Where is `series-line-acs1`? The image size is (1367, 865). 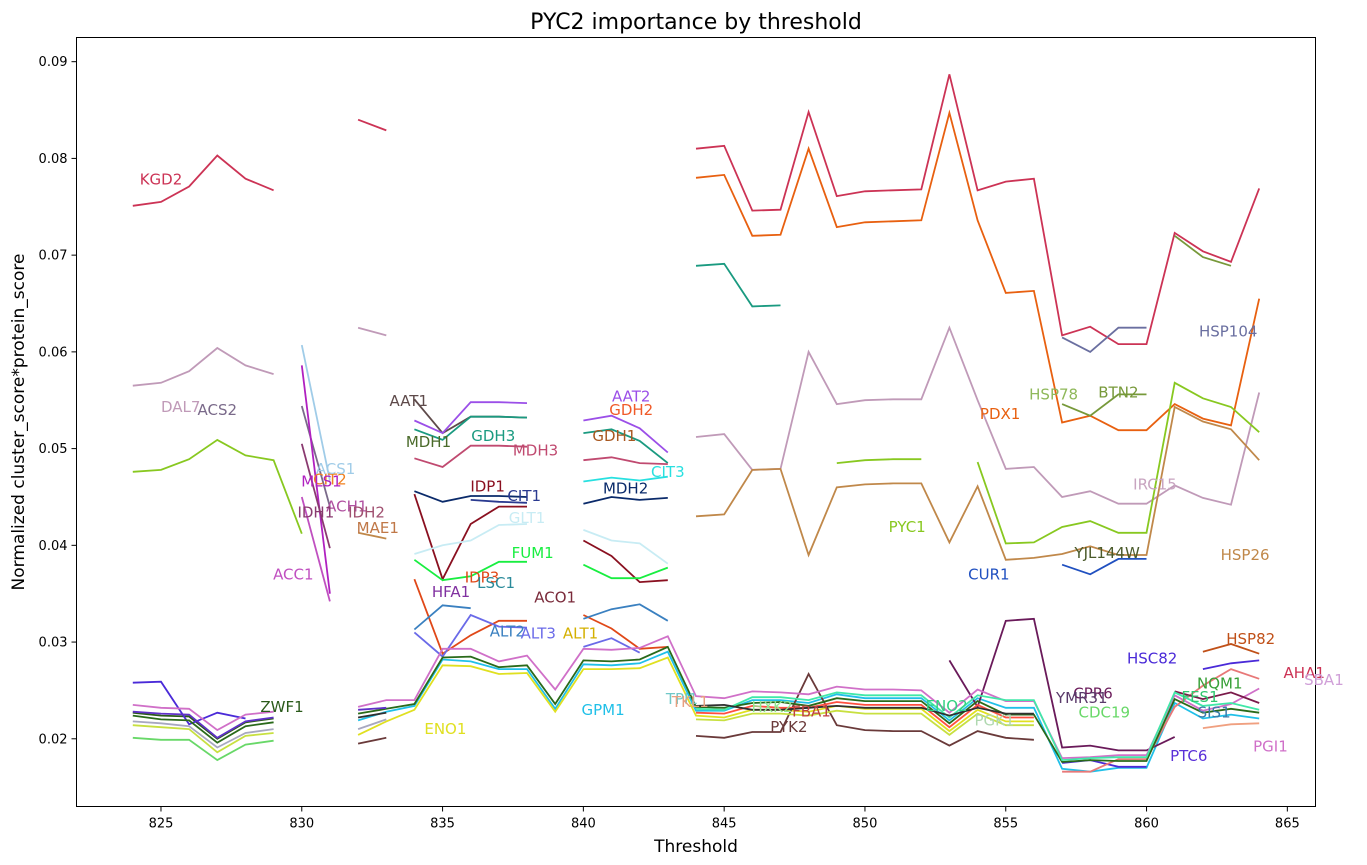 series-line-acs1 is located at coordinates (315, 412).